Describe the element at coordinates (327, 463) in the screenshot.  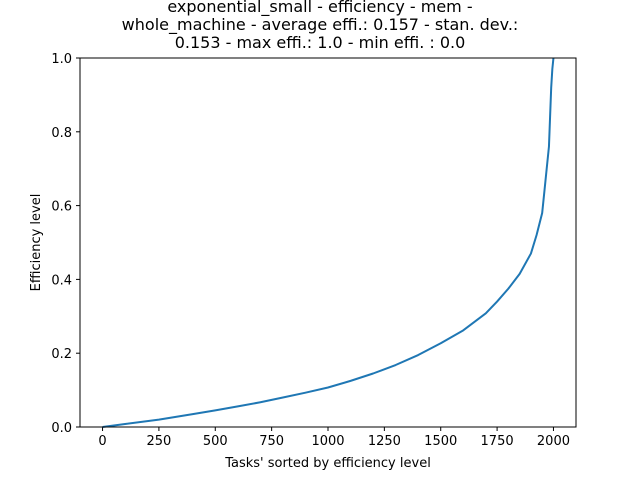
I see `x-axis-label: Tasks' sorted by efficiency level` at that location.